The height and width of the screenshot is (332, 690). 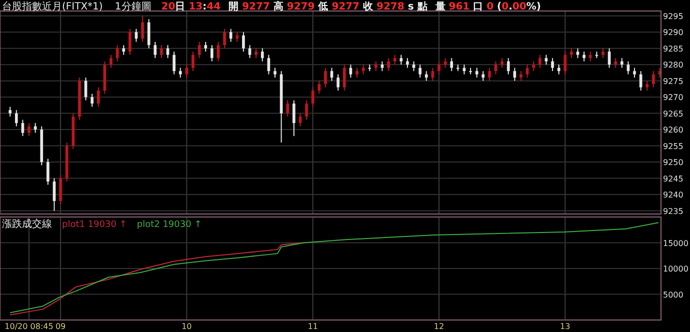 I want to click on text: 開 9277 高 9279 低 9277 收 9278 s 點, so click(x=328, y=7).